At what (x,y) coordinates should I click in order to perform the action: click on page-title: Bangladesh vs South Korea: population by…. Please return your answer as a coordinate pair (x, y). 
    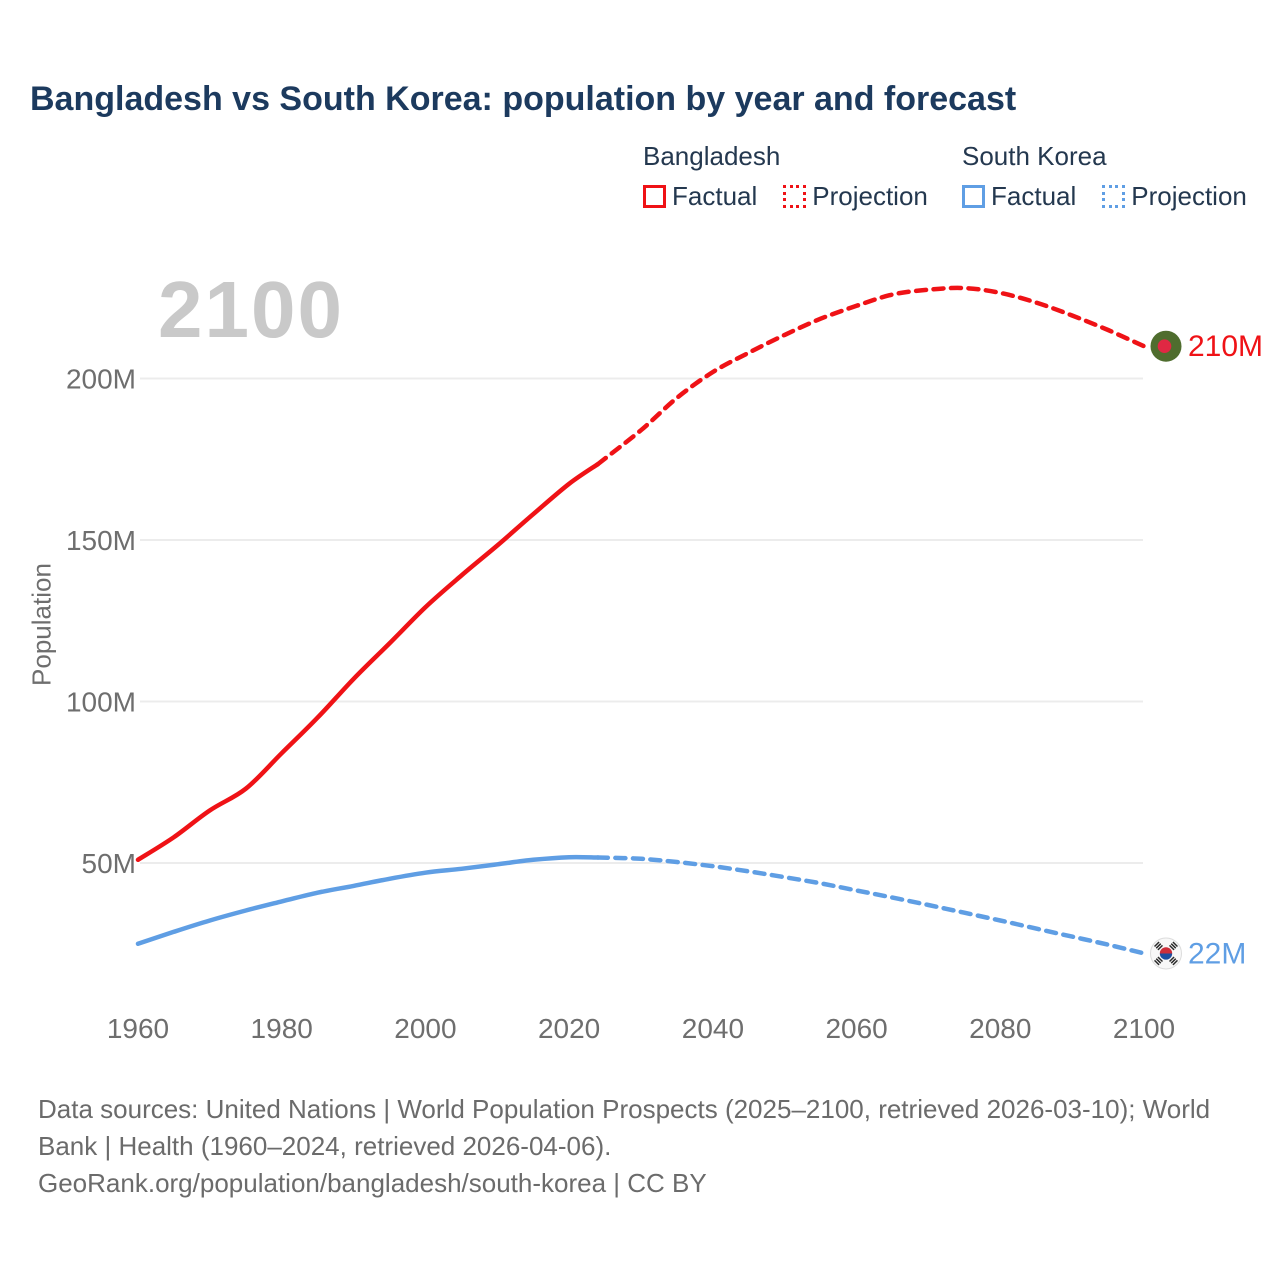
    Looking at the image, I should click on (523, 99).